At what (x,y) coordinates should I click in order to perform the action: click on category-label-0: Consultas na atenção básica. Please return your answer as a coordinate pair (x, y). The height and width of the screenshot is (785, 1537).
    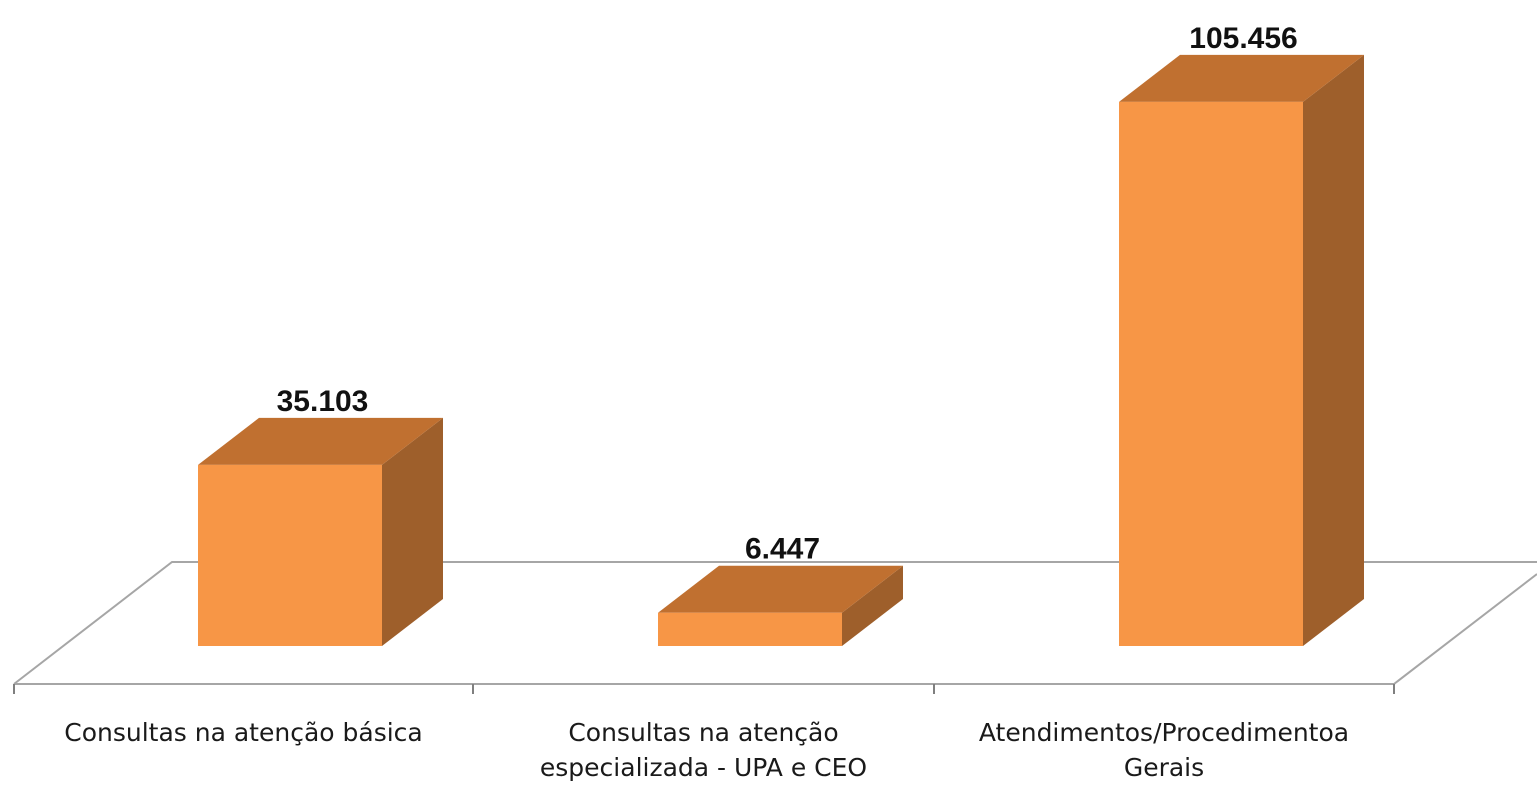
    Looking at the image, I should click on (243, 732).